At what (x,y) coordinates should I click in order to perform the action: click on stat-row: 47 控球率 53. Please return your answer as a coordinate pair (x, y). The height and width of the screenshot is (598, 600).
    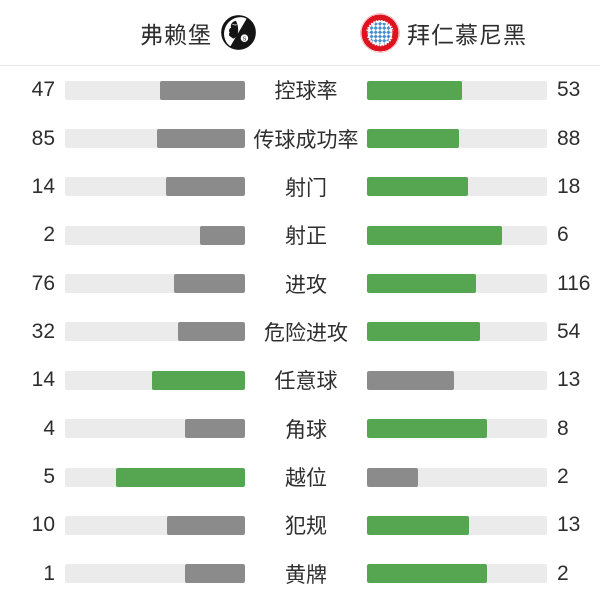
    Looking at the image, I should click on (300, 90).